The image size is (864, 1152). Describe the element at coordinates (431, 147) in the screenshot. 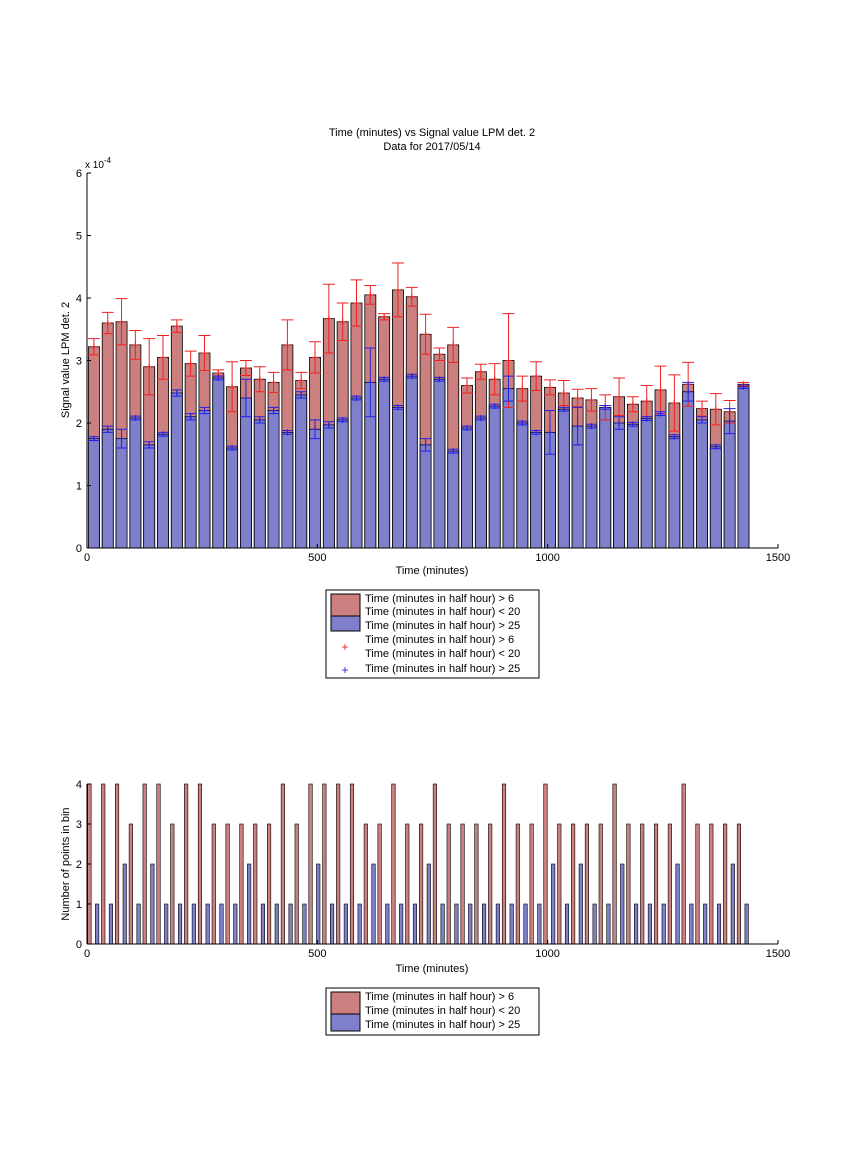

I see `chart-subtitle: Data for 2017/05/14` at that location.